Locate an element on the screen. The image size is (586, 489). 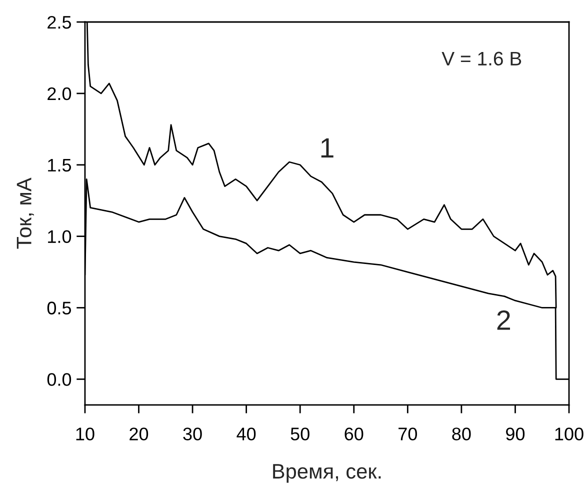
x-tick-label: 30 is located at coordinates (192, 434).